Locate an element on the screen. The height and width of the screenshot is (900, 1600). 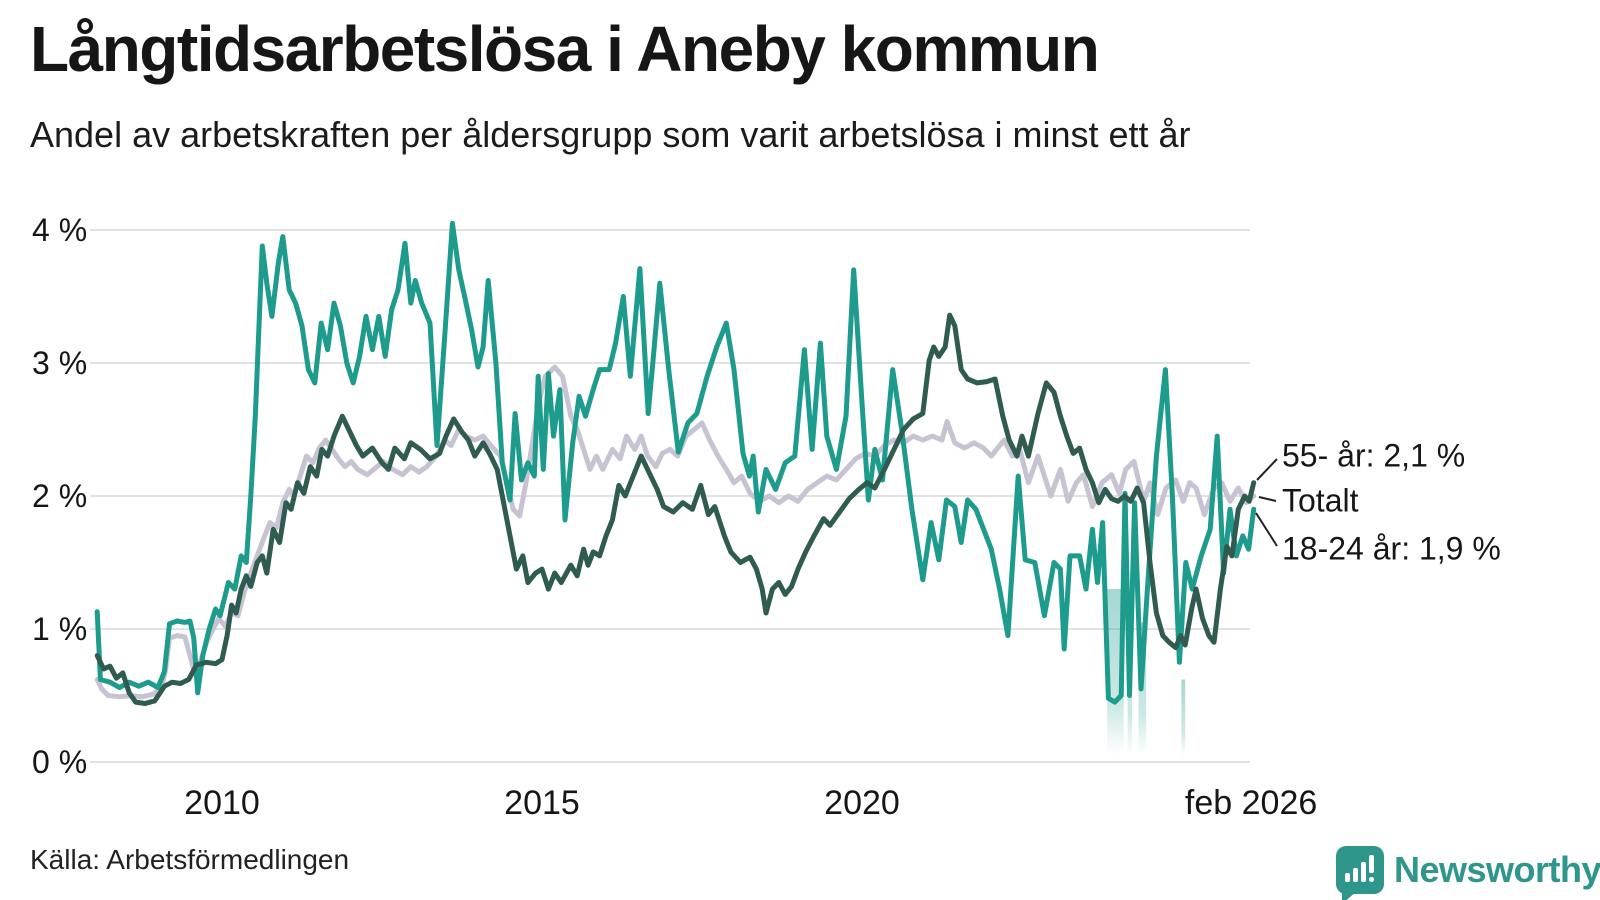
x-tick-label: 2020 is located at coordinates (862, 803).